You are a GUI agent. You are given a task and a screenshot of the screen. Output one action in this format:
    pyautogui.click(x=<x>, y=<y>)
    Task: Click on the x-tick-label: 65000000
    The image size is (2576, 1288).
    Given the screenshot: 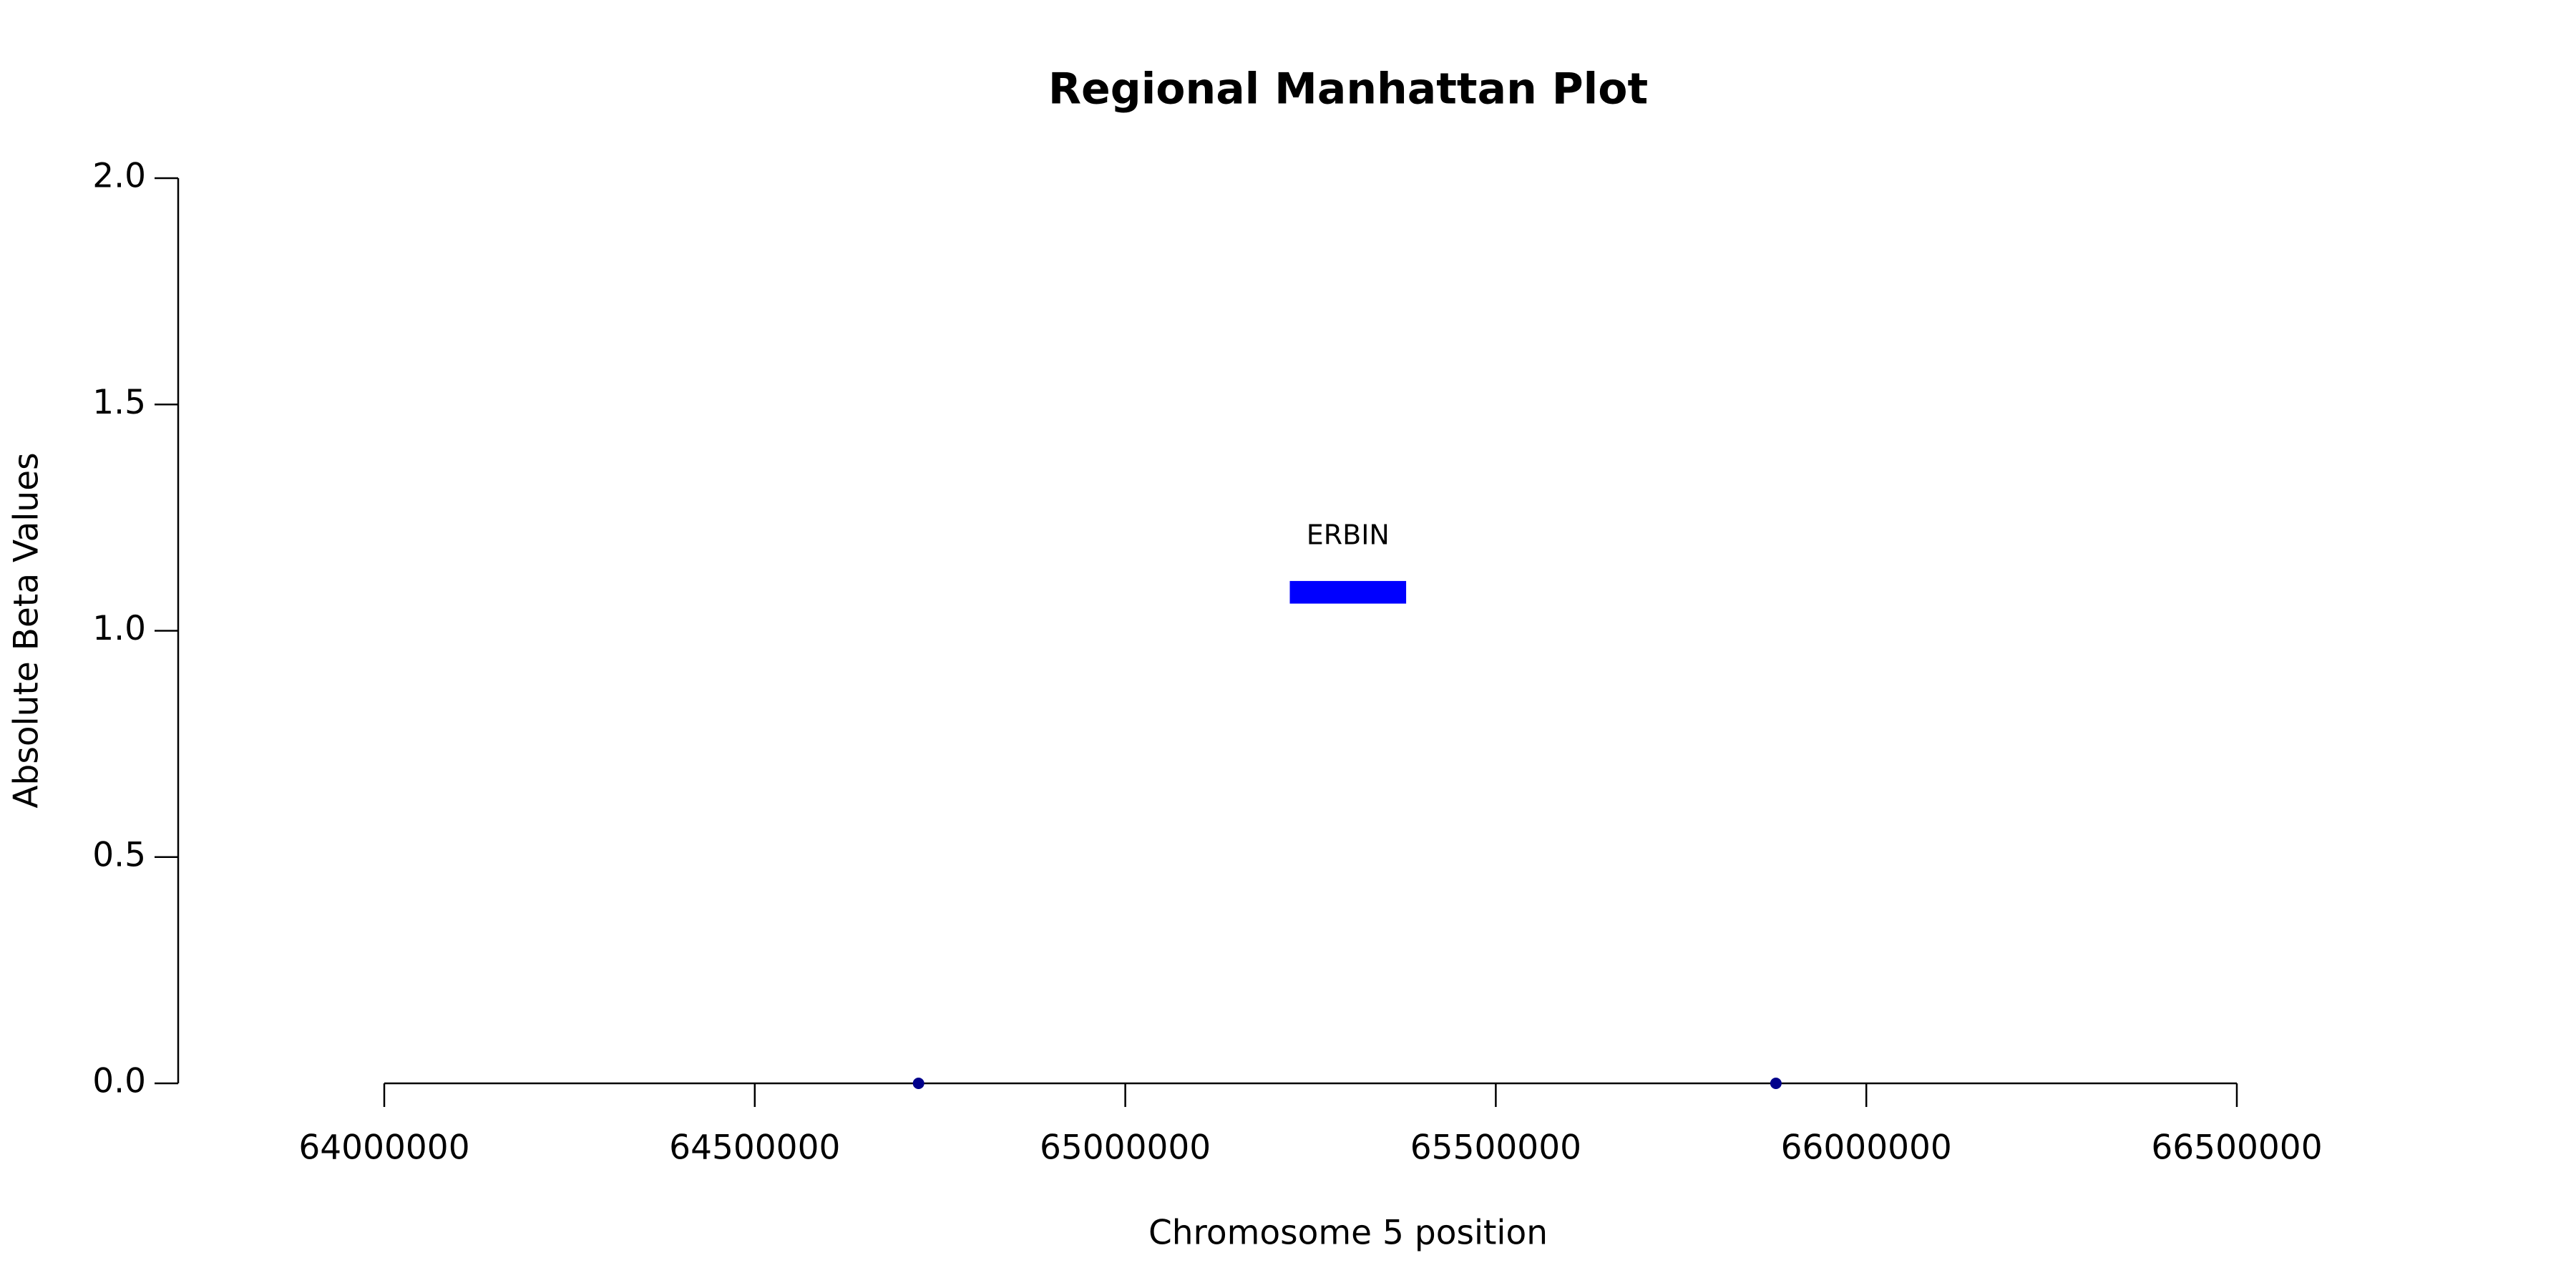 What is the action you would take?
    pyautogui.click(x=1125, y=1148)
    